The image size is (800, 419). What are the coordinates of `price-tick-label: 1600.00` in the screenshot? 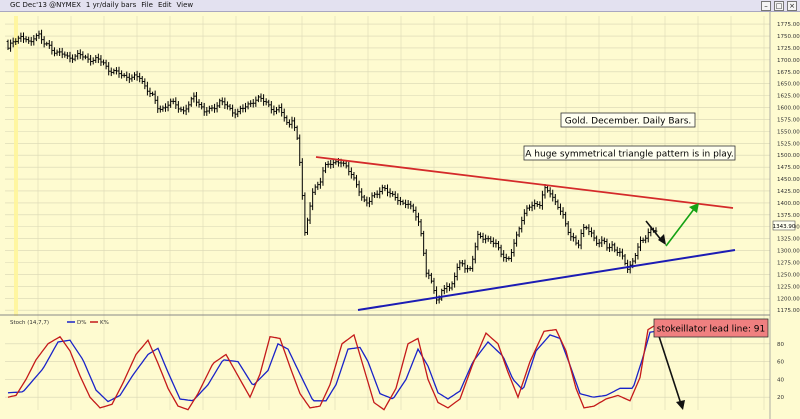 It's located at (788, 109).